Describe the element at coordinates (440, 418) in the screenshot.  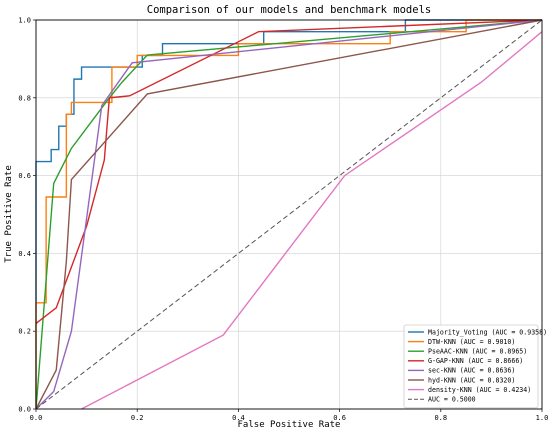
I see `x-tick-label: 0.8` at that location.